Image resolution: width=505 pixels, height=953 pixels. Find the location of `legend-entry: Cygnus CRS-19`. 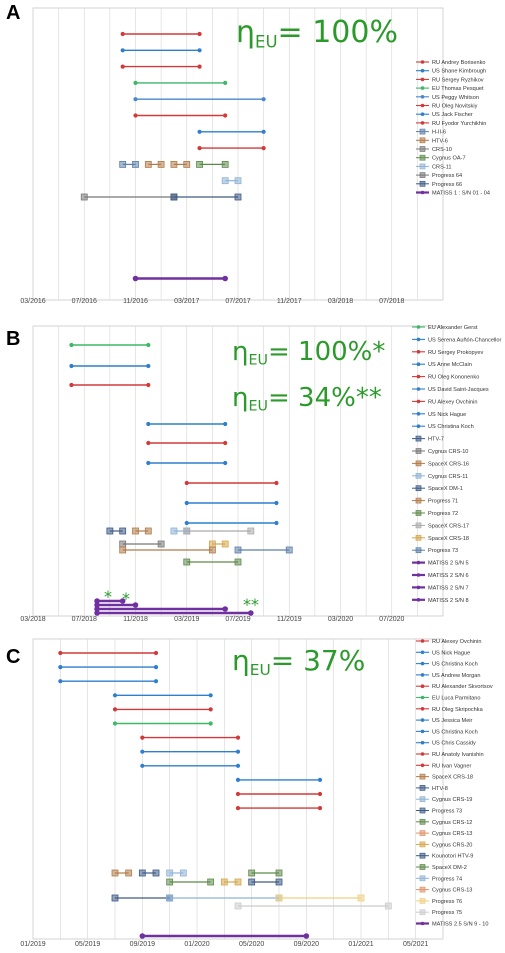

legend-entry: Cygnus CRS-19 is located at coordinates (444, 799).